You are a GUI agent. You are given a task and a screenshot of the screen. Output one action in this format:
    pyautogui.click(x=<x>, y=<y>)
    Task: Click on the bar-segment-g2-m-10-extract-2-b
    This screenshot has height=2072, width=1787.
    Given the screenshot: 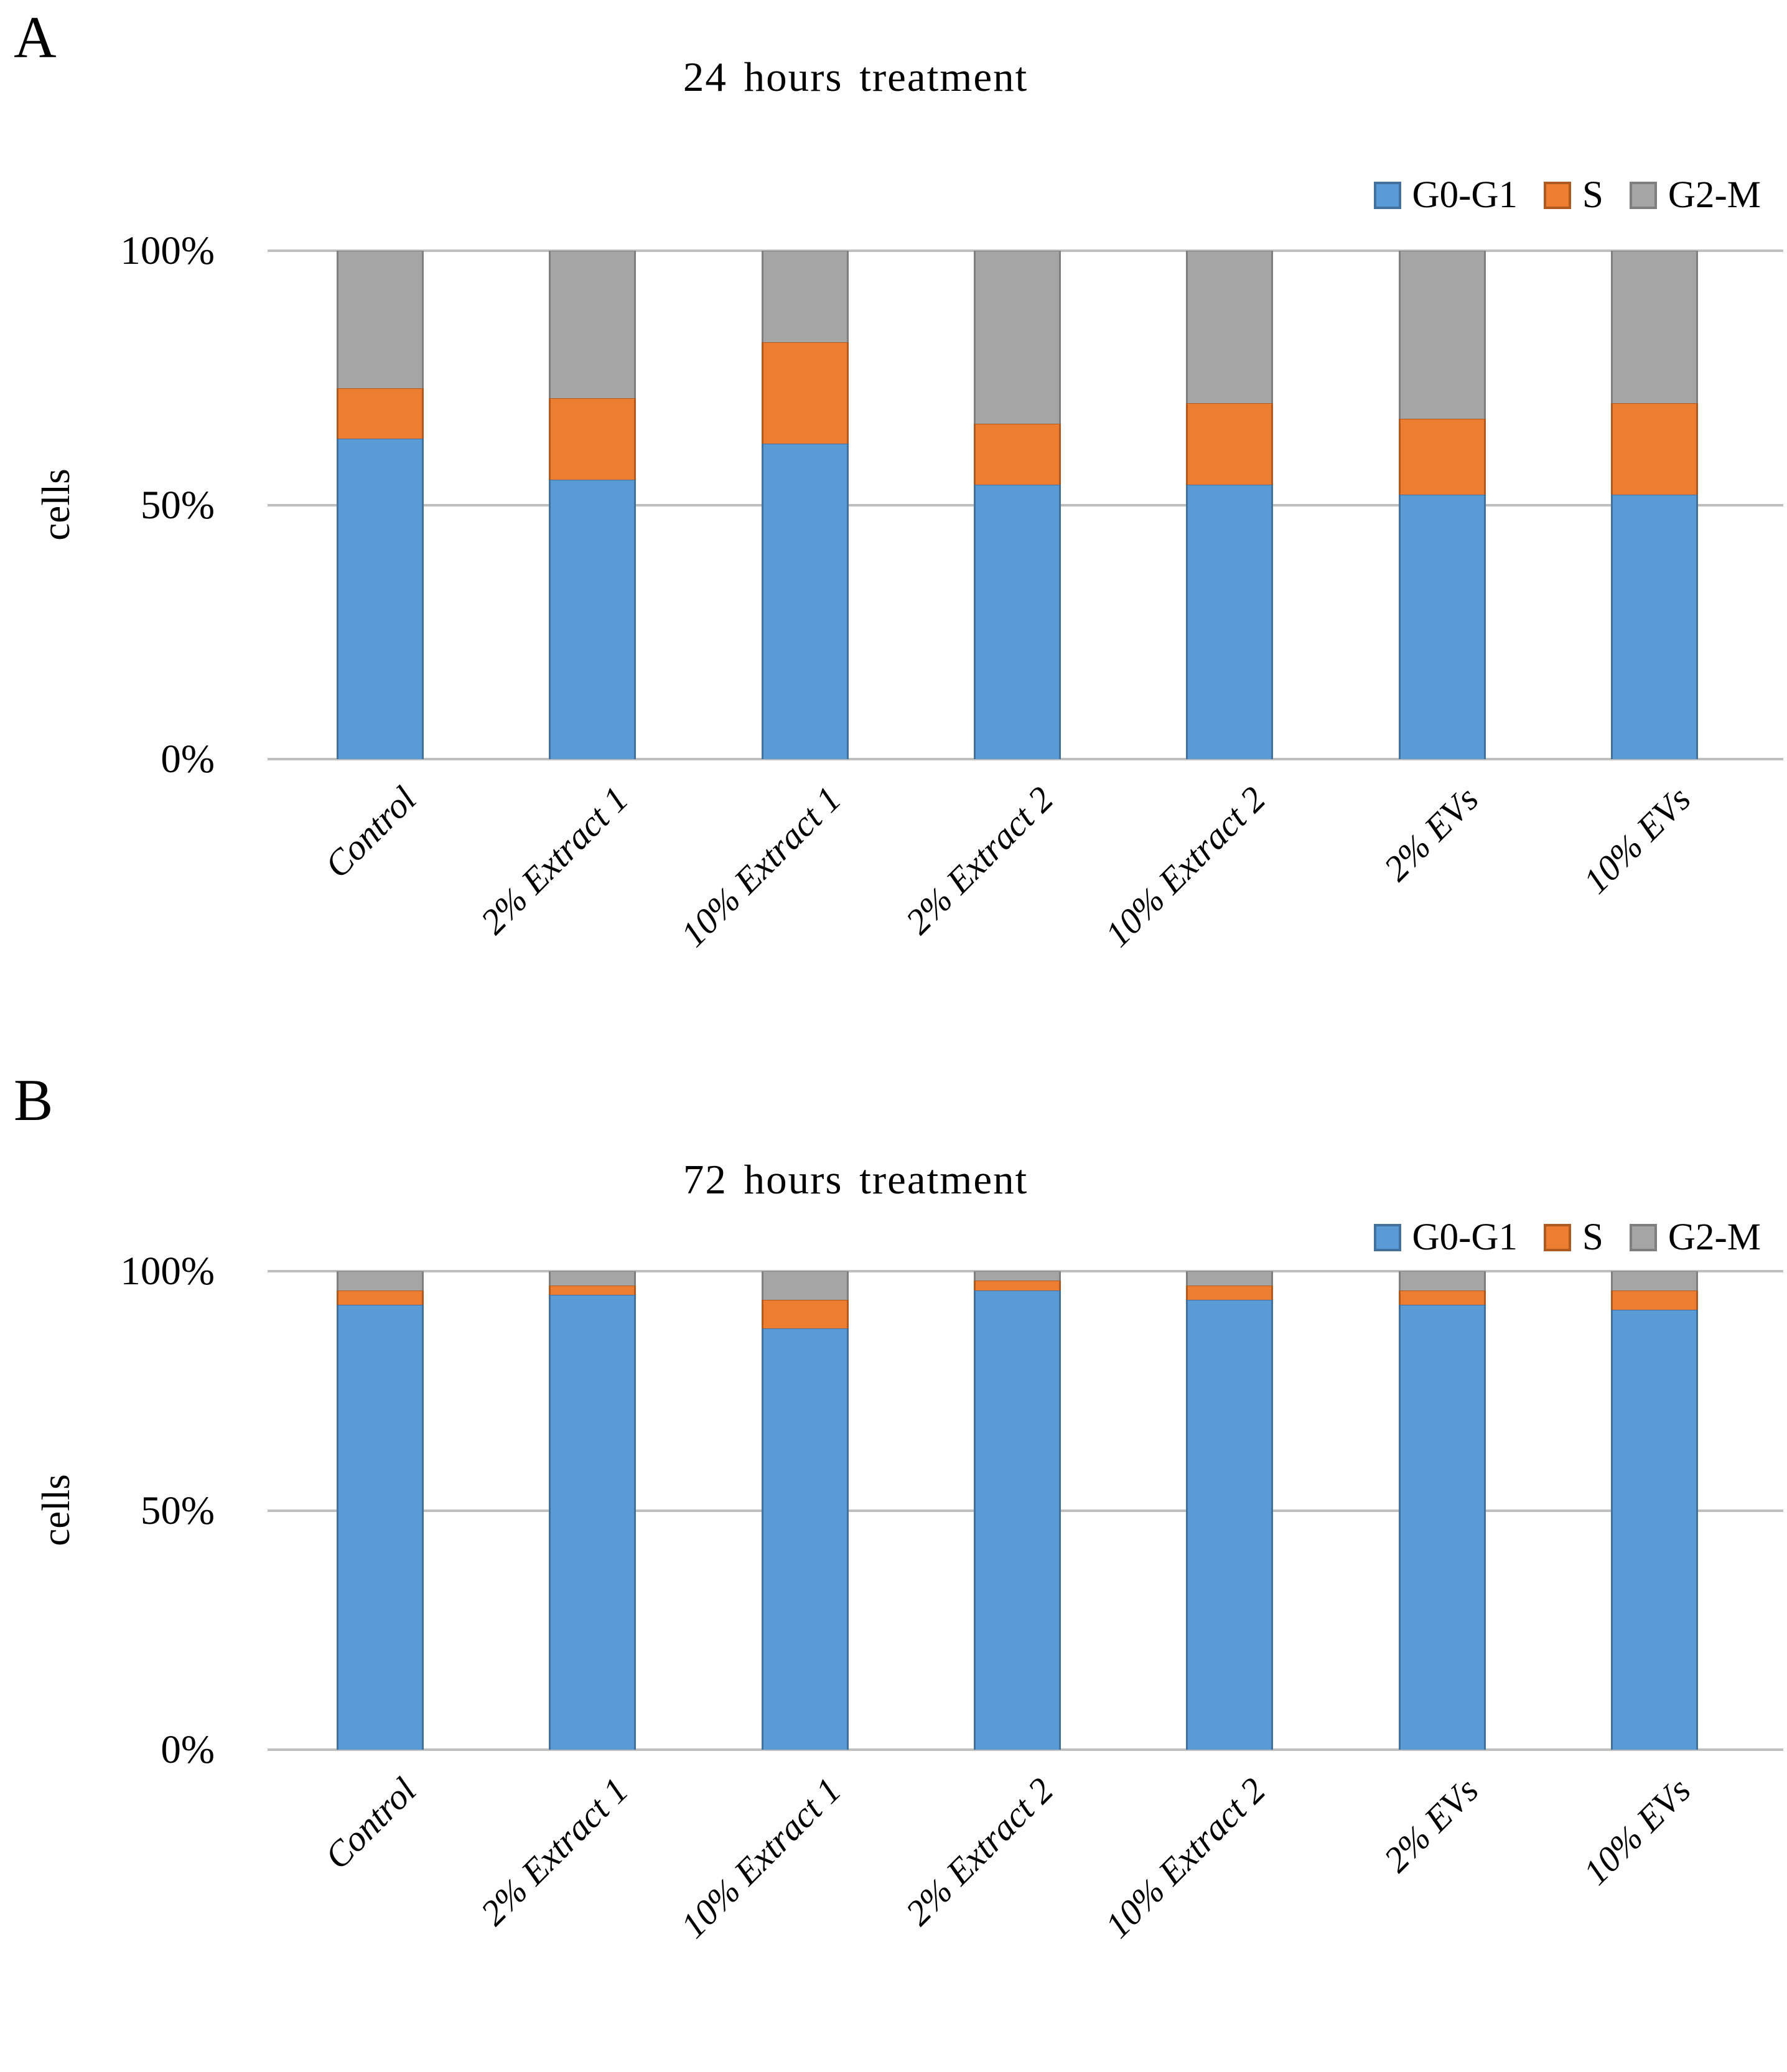 What is the action you would take?
    pyautogui.click(x=1230, y=1279)
    